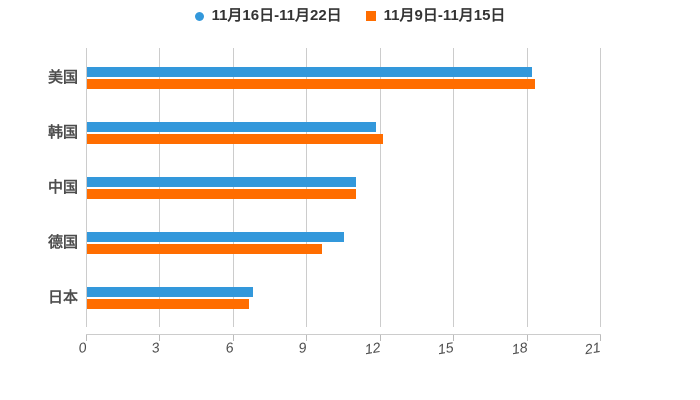 The image size is (700, 400). I want to click on x-tick-label-0: 0, so click(82, 348).